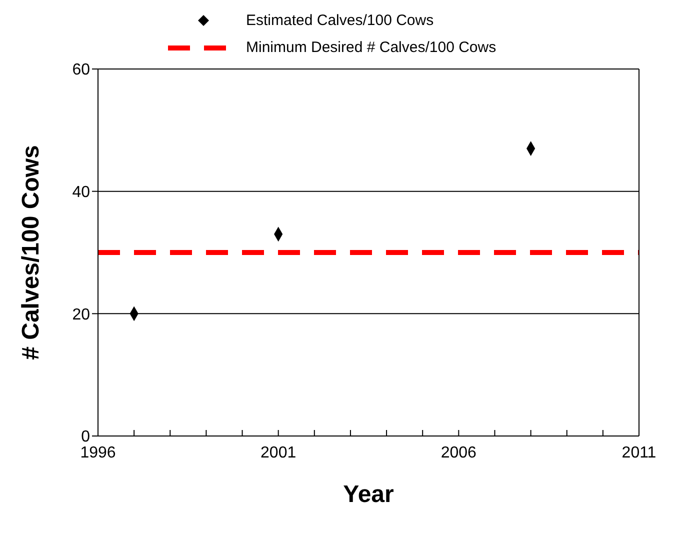  Describe the element at coordinates (81, 193) in the screenshot. I see `y-tick-label: 40` at that location.